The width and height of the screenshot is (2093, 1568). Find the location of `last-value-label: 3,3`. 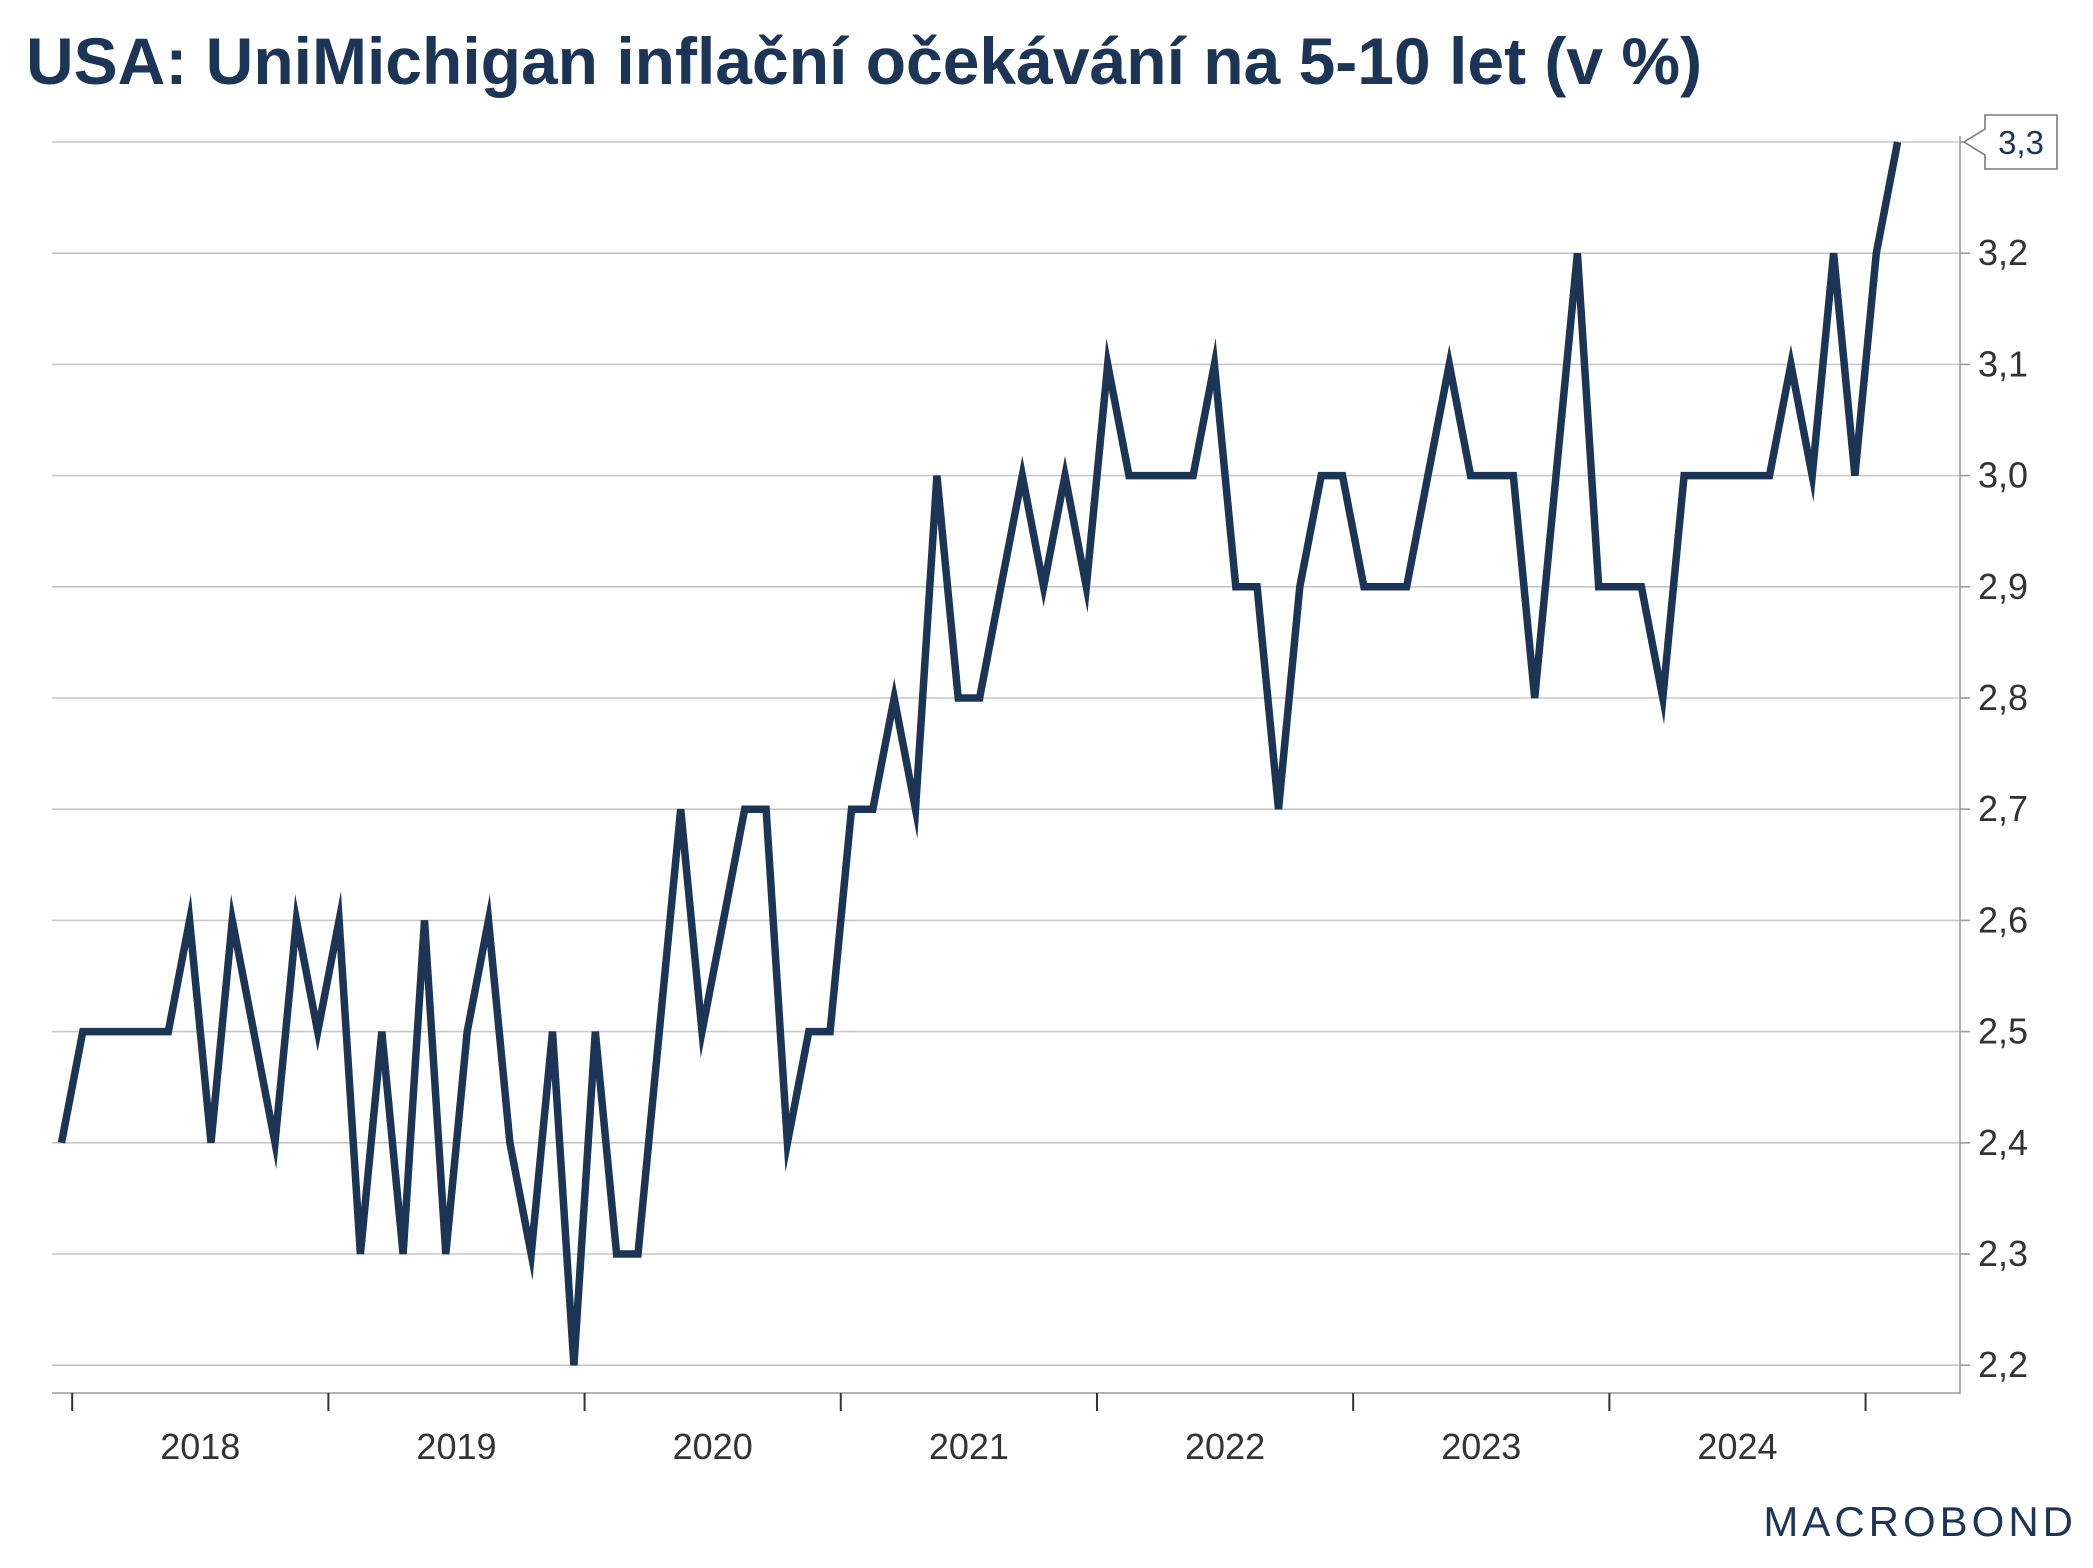

last-value-label: 3,3 is located at coordinates (2021, 142).